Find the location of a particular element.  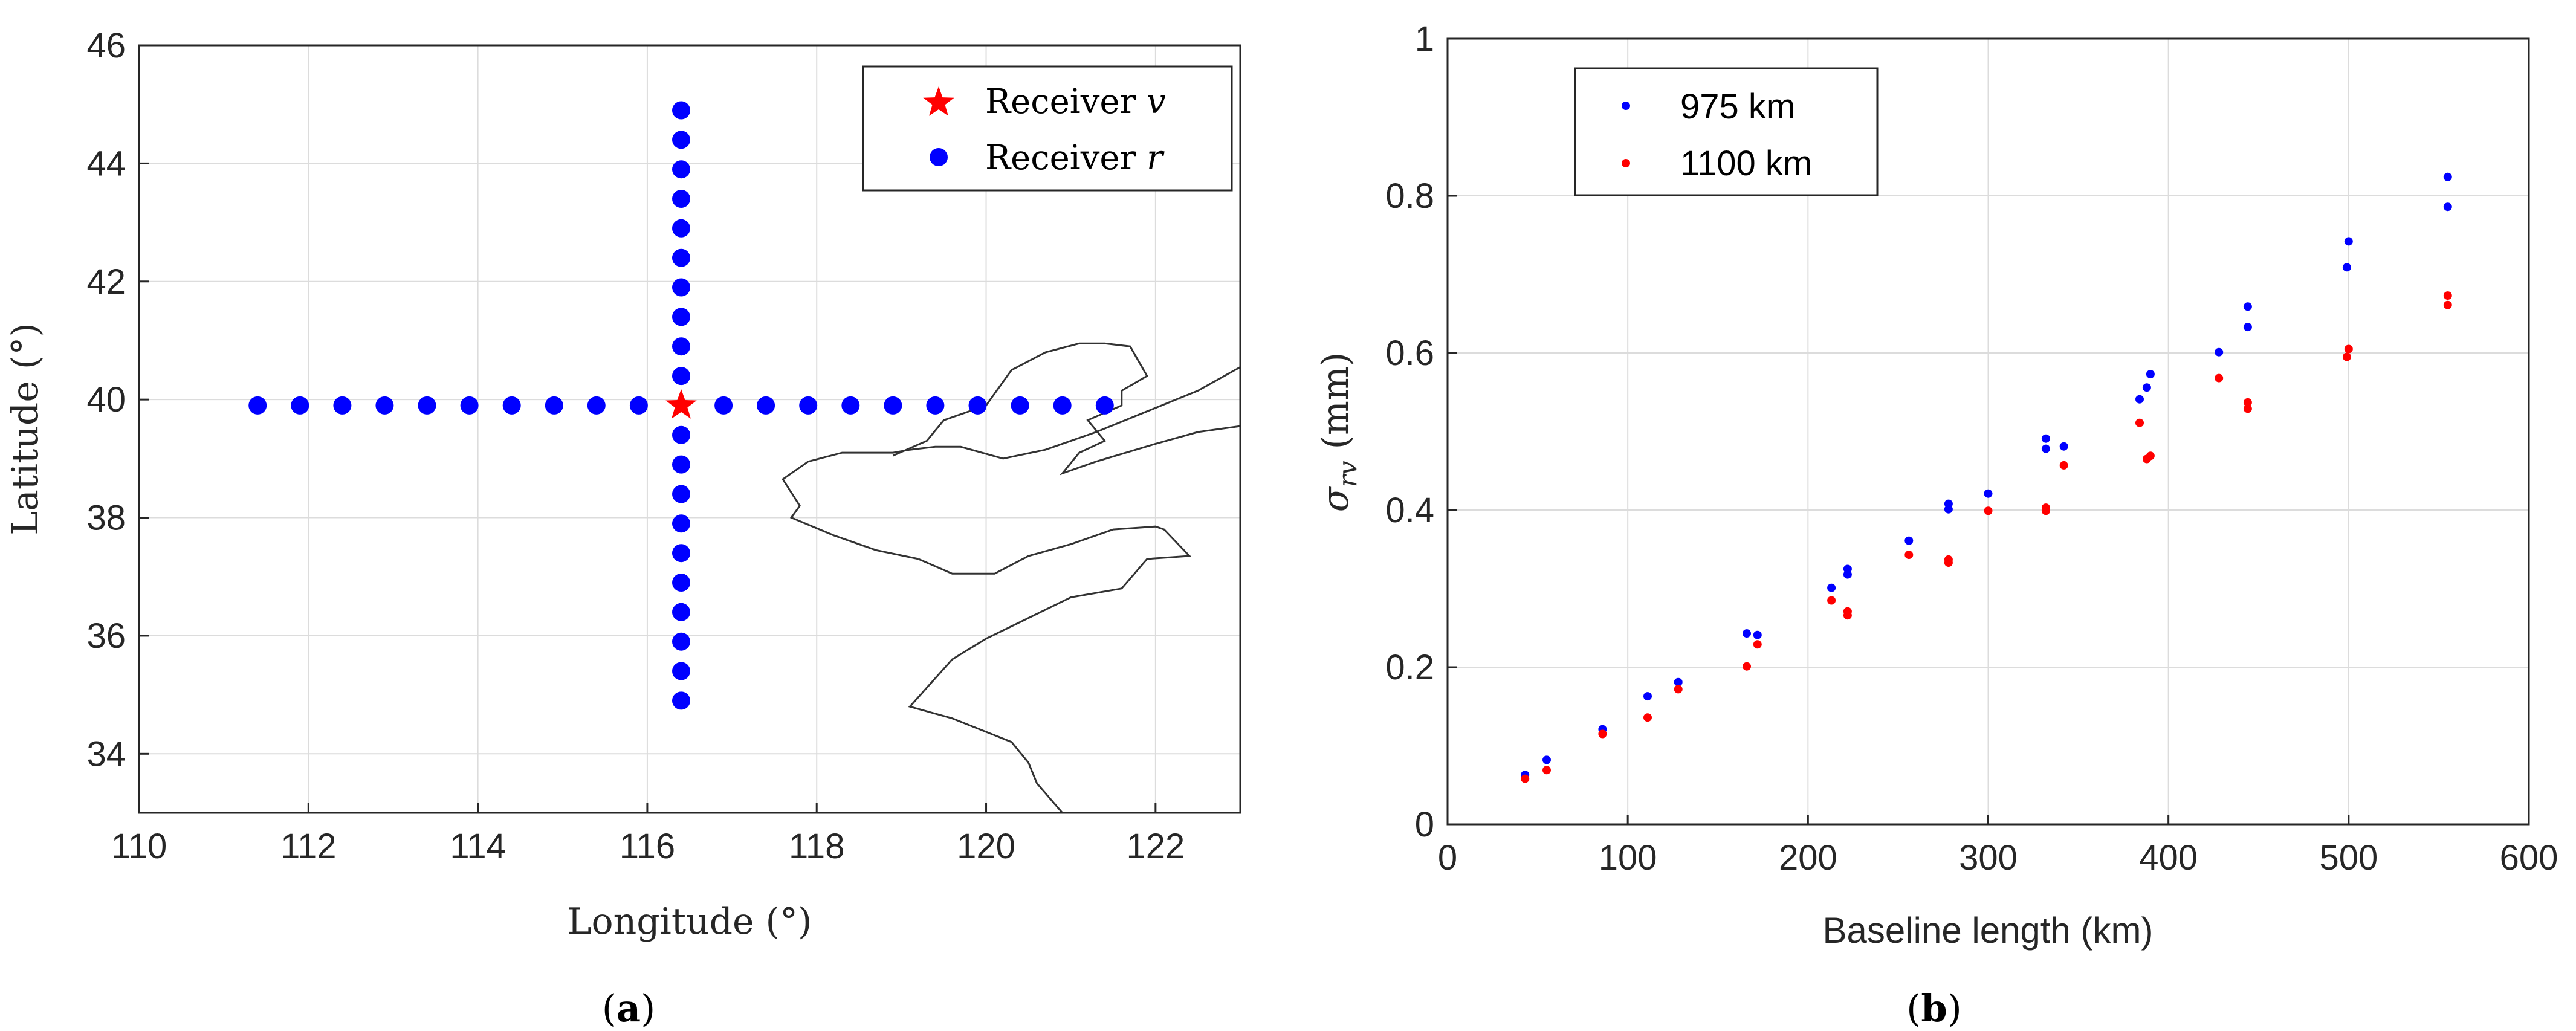

legend-receiver-r-dot-icon is located at coordinates (939, 157).